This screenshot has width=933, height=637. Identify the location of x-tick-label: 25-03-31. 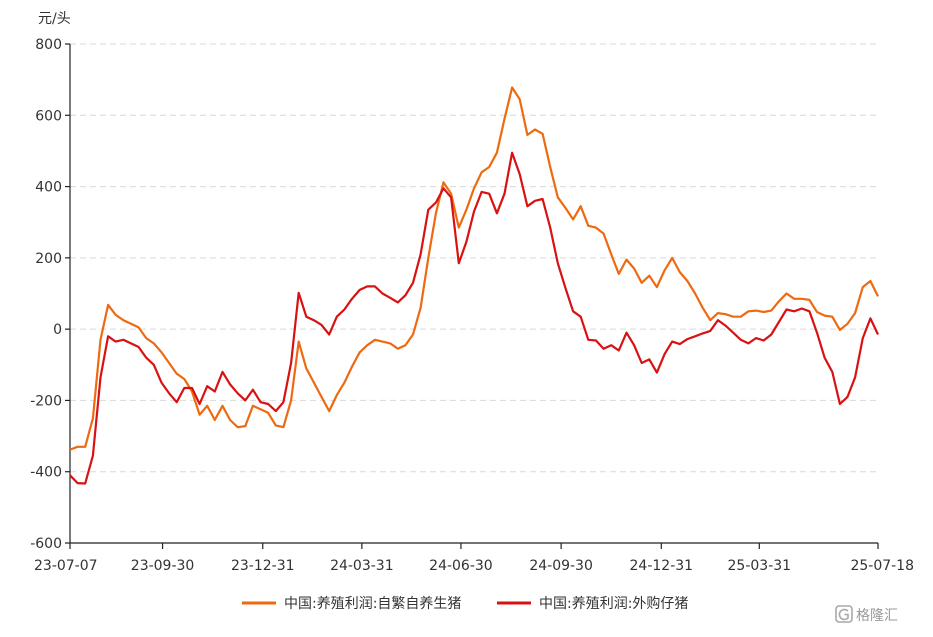
(760, 566).